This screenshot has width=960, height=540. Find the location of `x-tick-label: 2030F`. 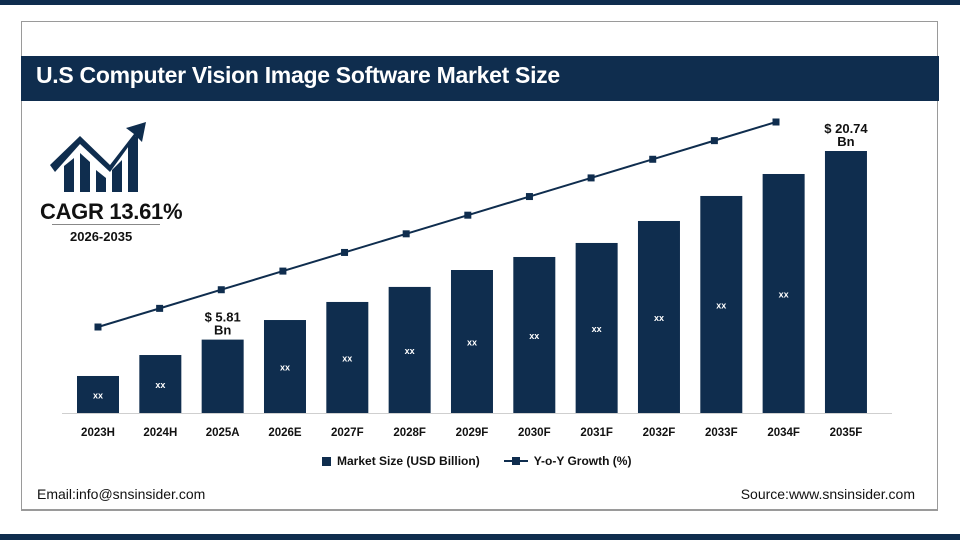

x-tick-label: 2030F is located at coordinates (534, 433).